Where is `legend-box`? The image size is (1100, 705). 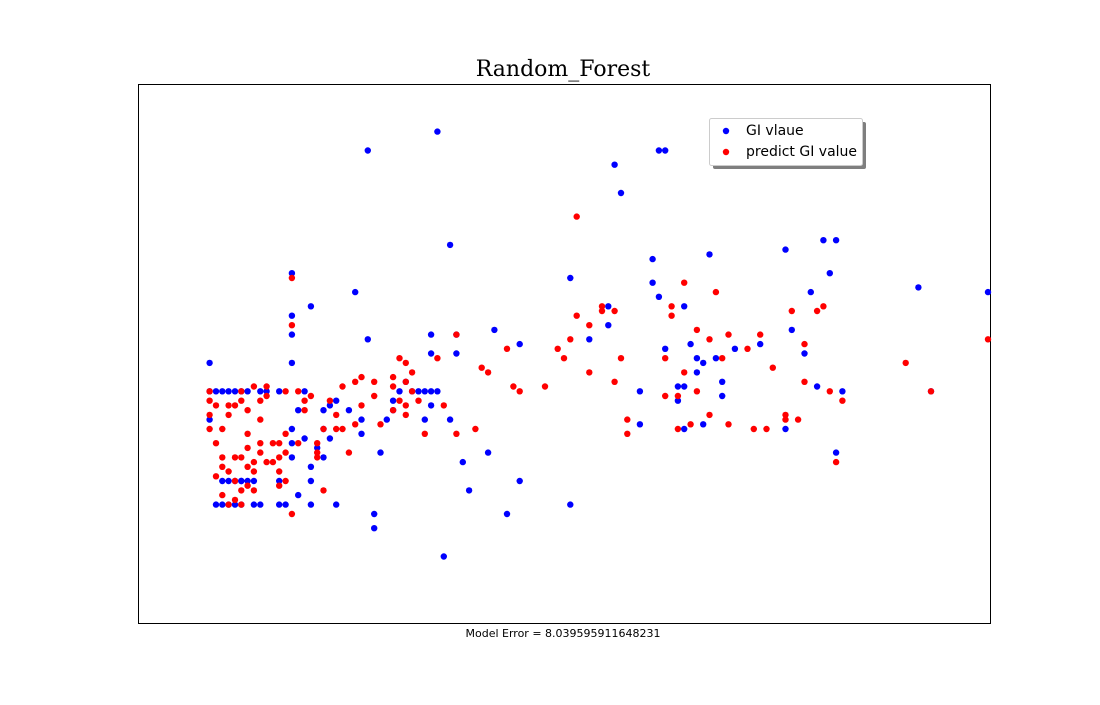 legend-box is located at coordinates (786, 142).